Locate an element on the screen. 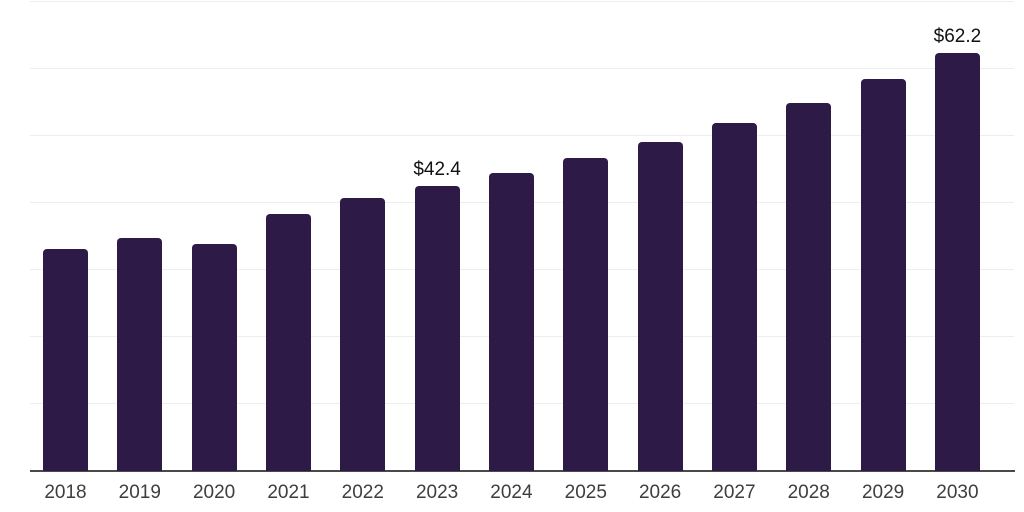 This screenshot has width=1024, height=512. x-tick-2018: 2018 is located at coordinates (65, 492).